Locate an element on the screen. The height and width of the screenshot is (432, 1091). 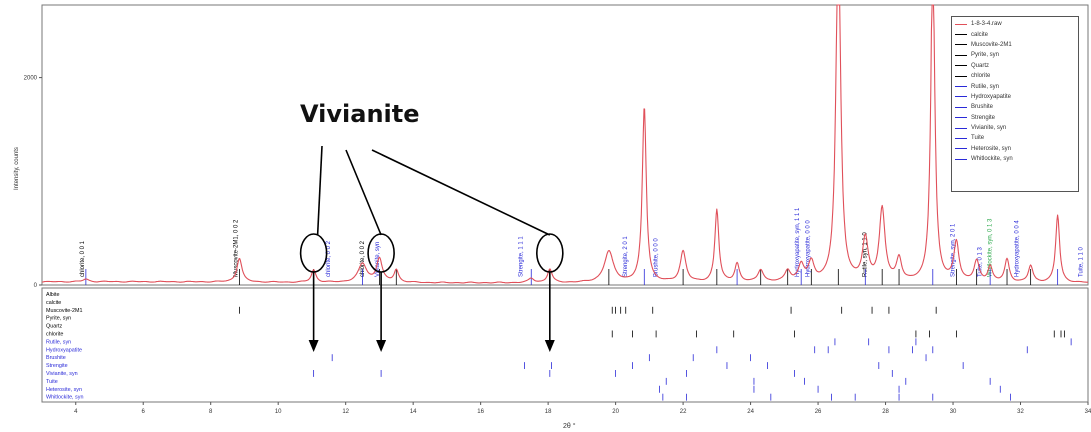
legend-entry: Rutile, syn is located at coordinates (1015, 86).